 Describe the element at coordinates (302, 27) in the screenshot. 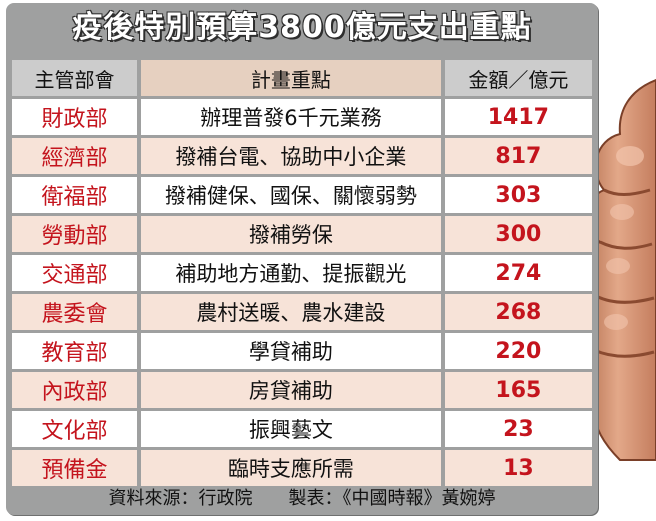

I see `board-title: 疫後特別預算3800億元支出重點` at that location.